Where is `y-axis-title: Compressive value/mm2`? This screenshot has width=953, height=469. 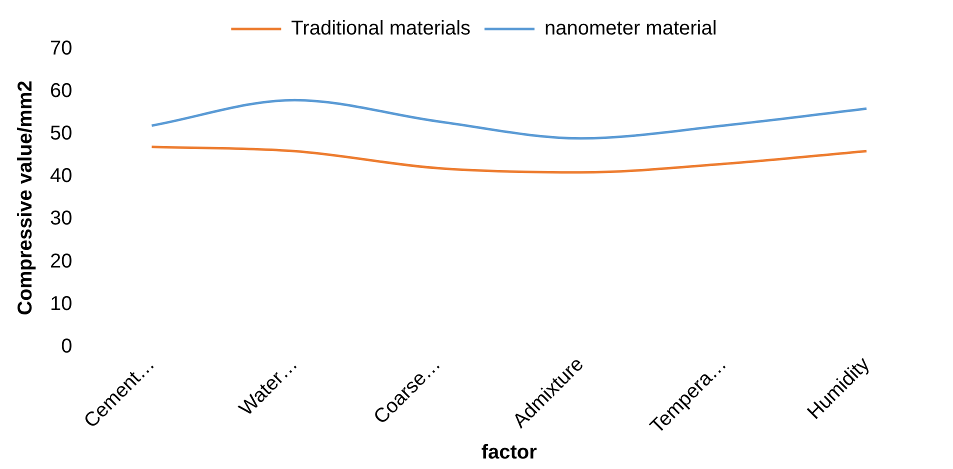 y-axis-title: Compressive value/mm2 is located at coordinates (25, 198).